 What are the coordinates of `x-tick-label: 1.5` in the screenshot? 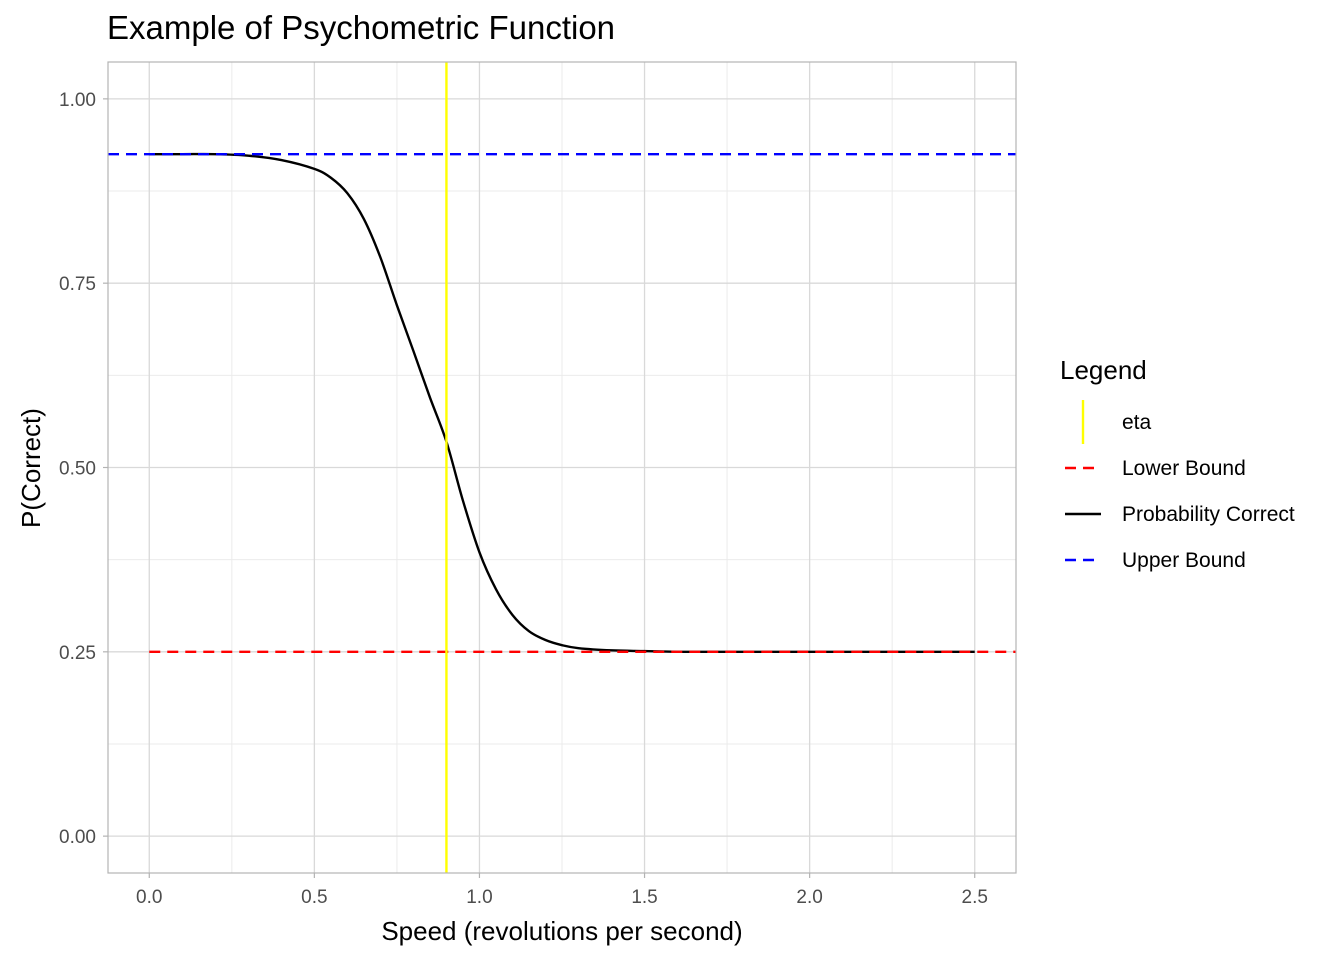 It's located at (644, 897).